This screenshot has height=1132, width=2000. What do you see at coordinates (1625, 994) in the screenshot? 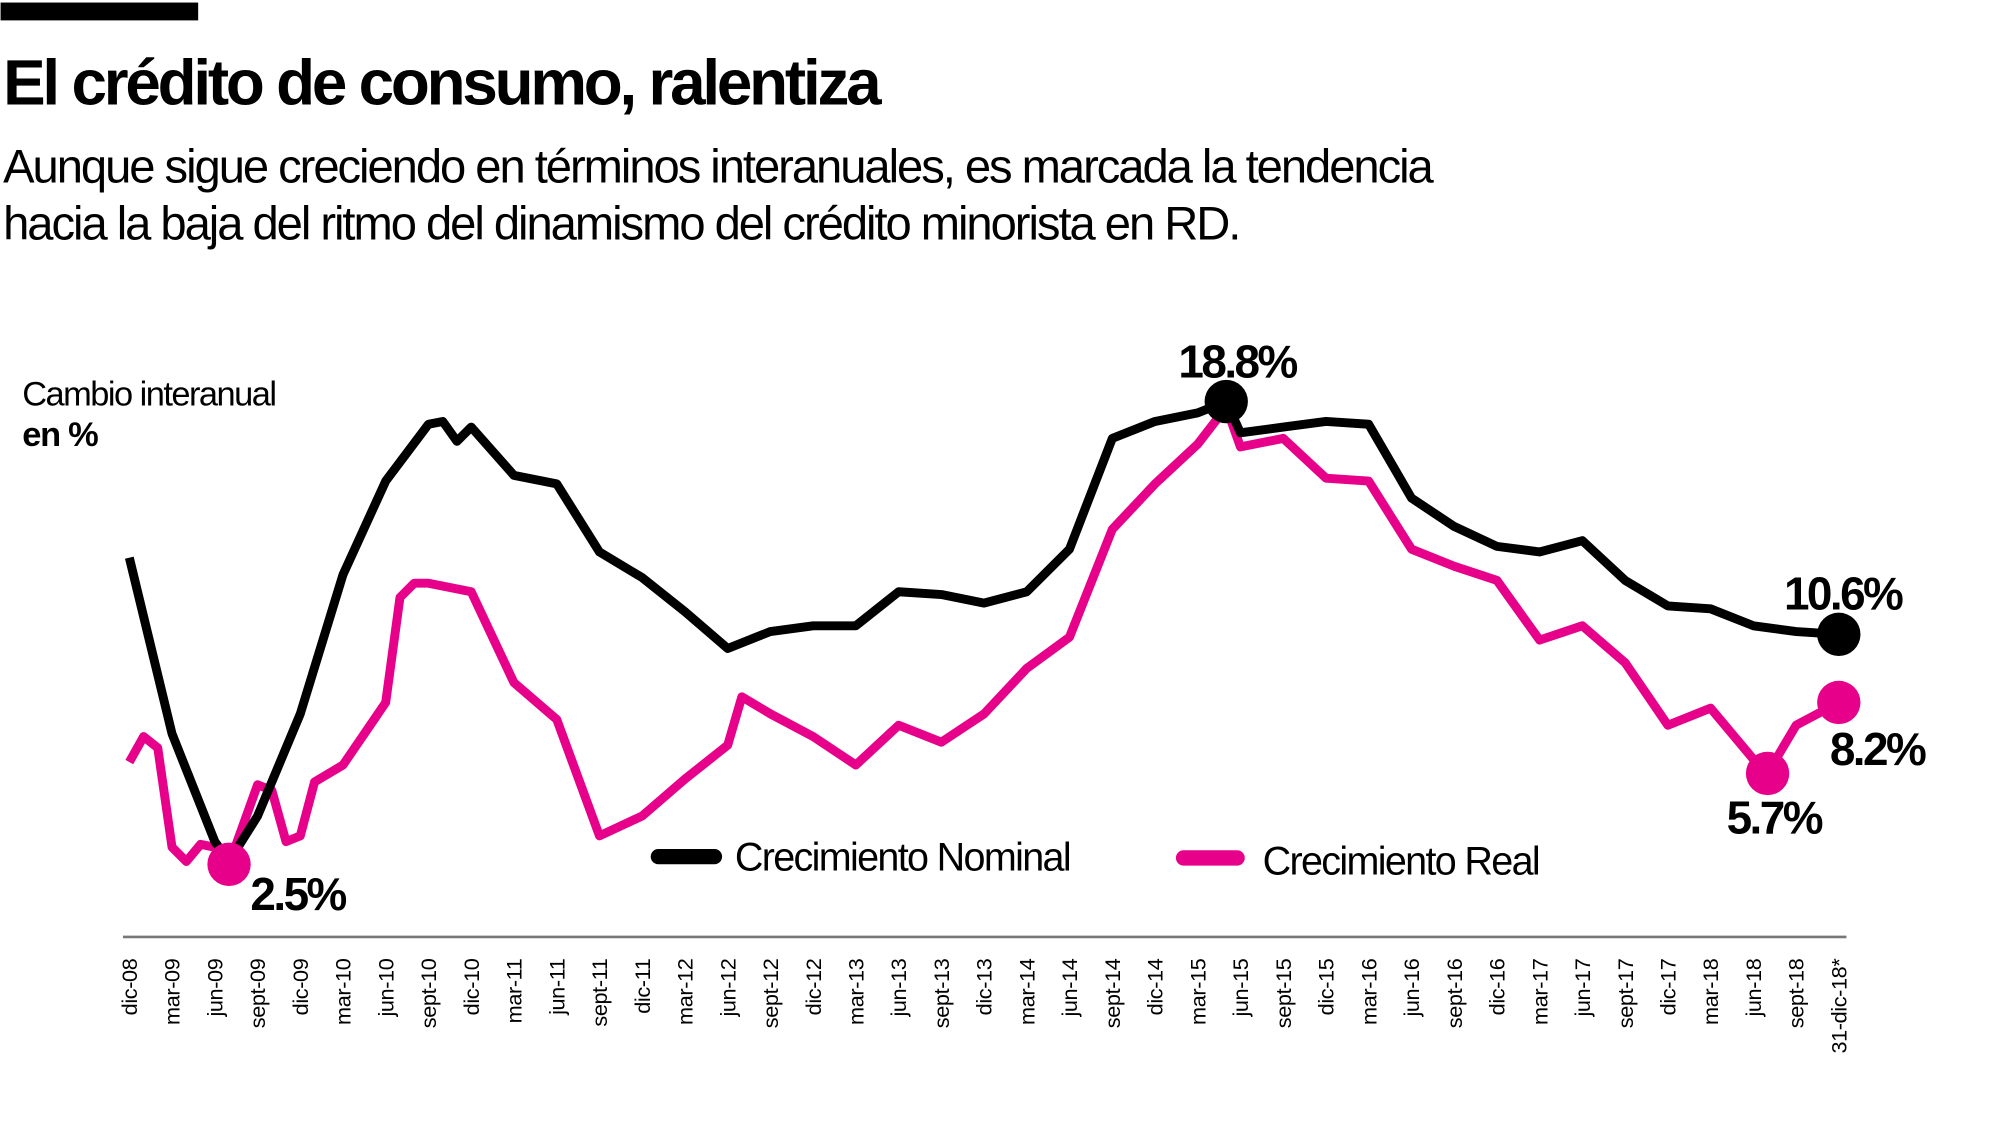
I see `x-tick-label: sept-17` at bounding box center [1625, 994].